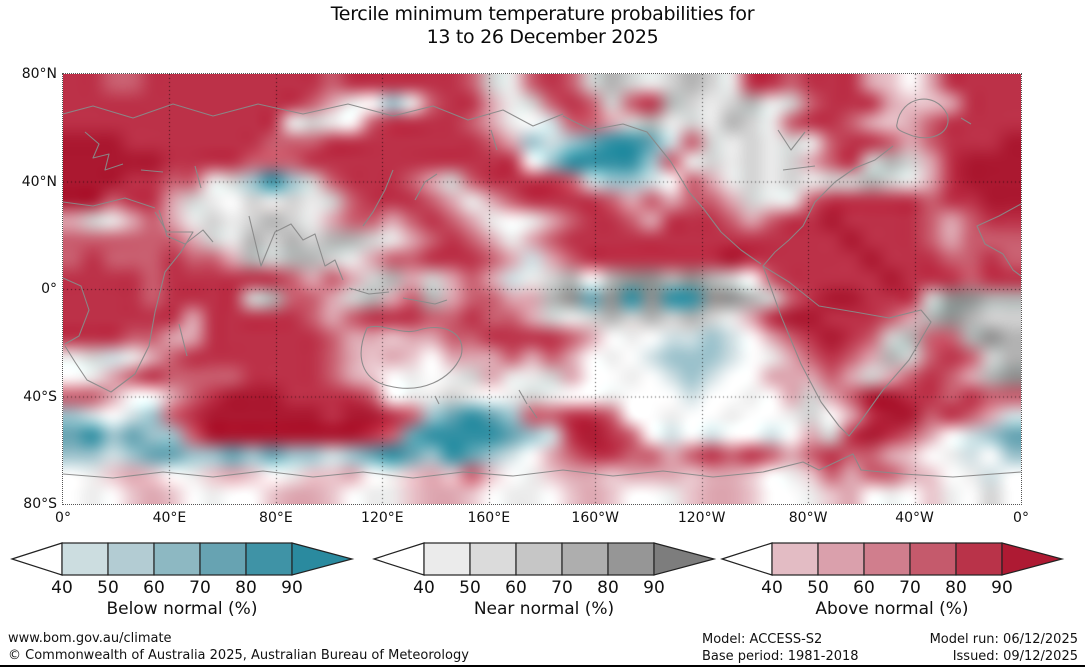  What do you see at coordinates (542, 666) in the screenshot?
I see `bottom-border` at bounding box center [542, 666].